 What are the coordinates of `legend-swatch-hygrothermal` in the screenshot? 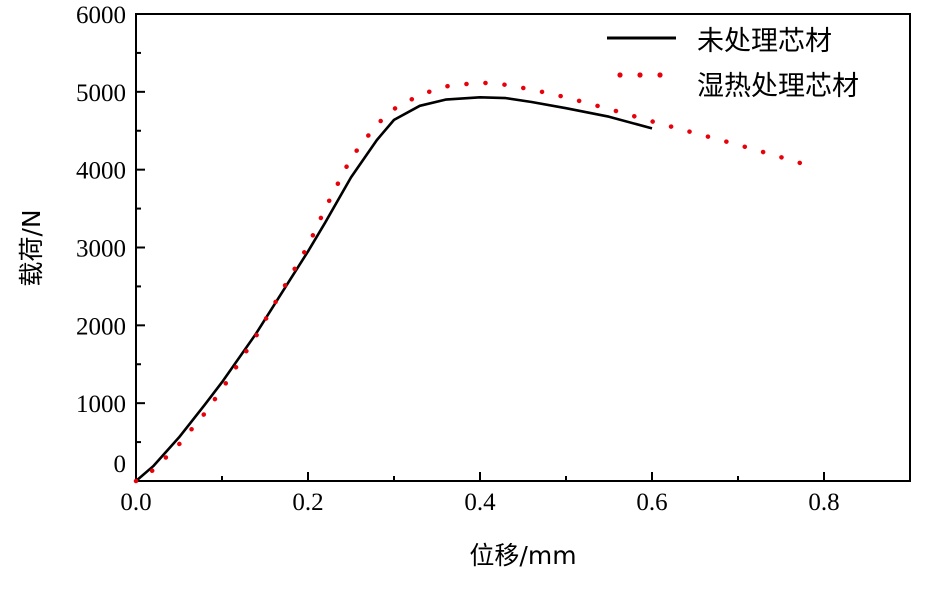 It's located at (640, 75).